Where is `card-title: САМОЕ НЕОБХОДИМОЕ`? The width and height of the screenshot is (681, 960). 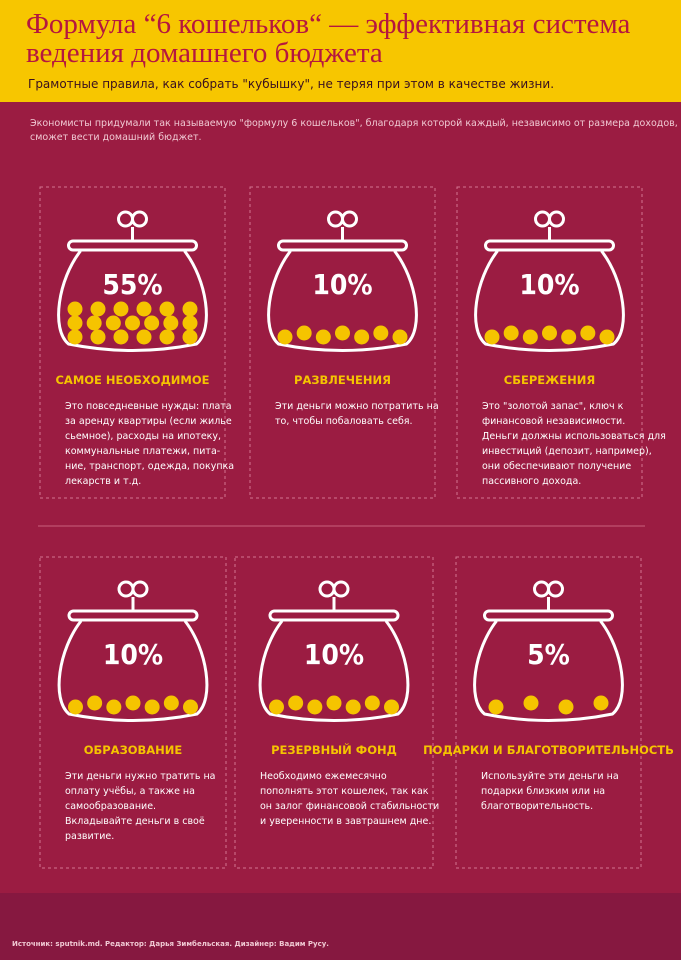
card-title: САМОЕ НЕОБХОДИМОЕ is located at coordinates (132, 380).